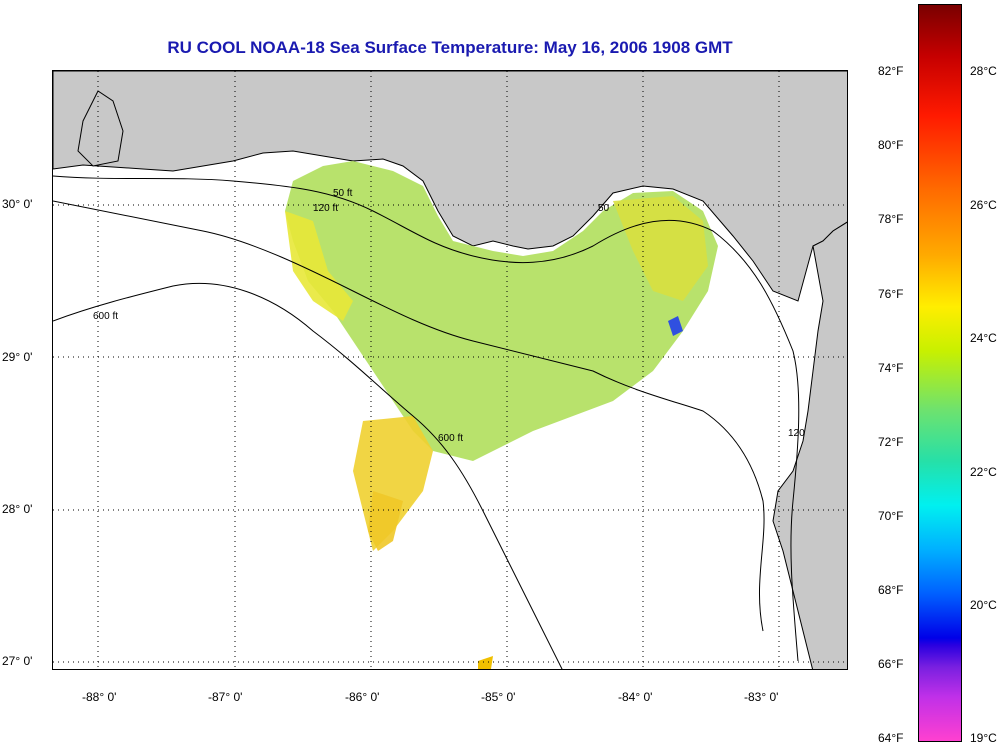 Image resolution: width=1008 pixels, height=754 pixels. Describe the element at coordinates (761, 697) in the screenshot. I see `lon-tick-label: -83° 0'` at that location.